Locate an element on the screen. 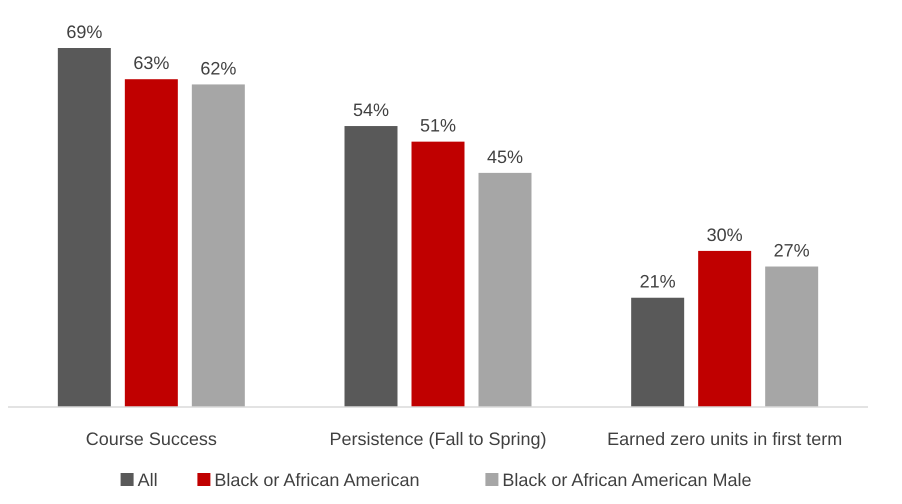 The height and width of the screenshot is (504, 902). legend-label: All is located at coordinates (148, 480).